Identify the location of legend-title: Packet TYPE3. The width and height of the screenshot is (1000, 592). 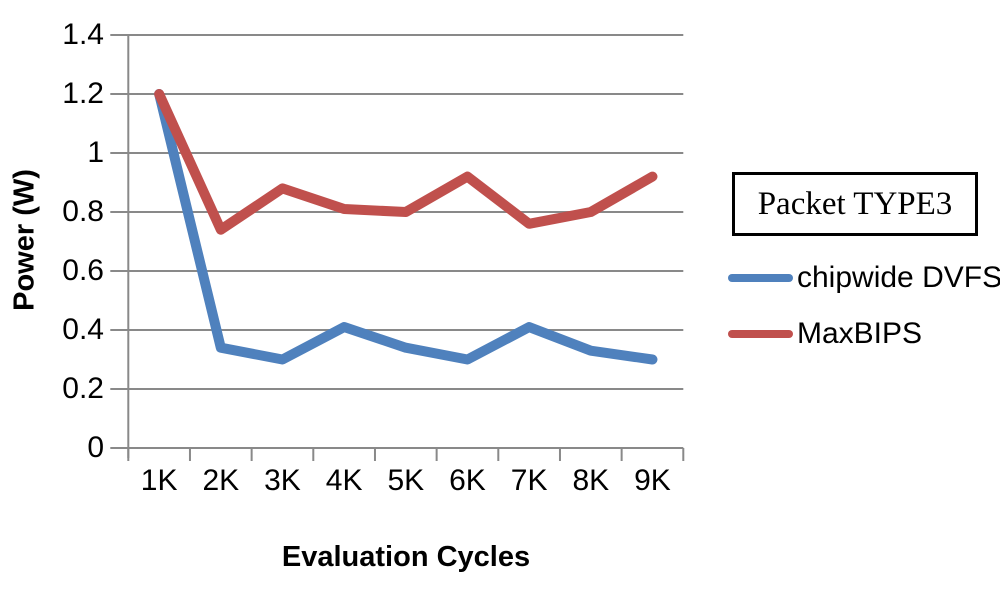
(855, 204).